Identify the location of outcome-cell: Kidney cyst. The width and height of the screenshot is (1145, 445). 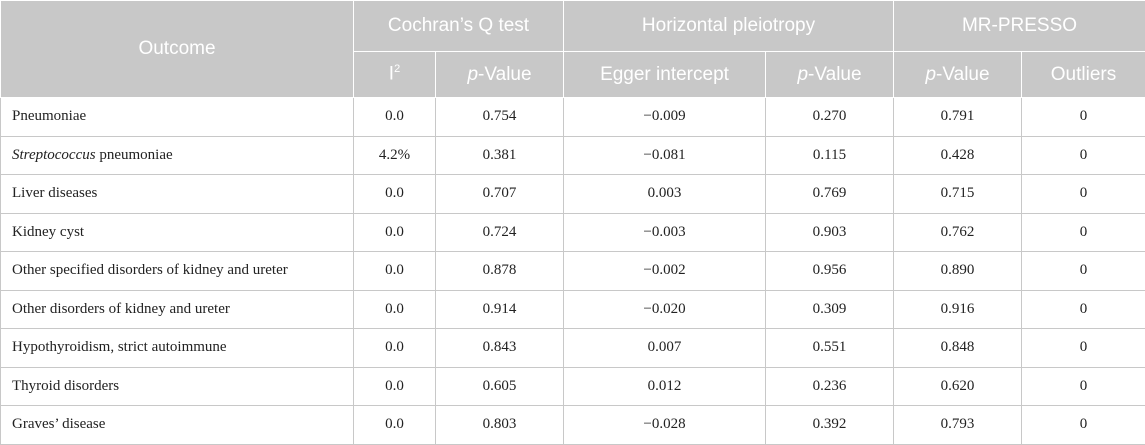
(177, 232).